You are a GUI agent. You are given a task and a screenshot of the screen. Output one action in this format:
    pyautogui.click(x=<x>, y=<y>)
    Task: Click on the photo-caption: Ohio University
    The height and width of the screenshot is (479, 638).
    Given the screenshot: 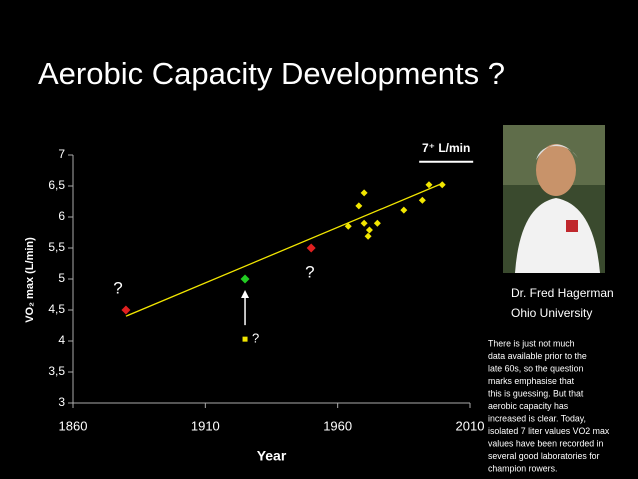 What is the action you would take?
    pyautogui.click(x=551, y=313)
    